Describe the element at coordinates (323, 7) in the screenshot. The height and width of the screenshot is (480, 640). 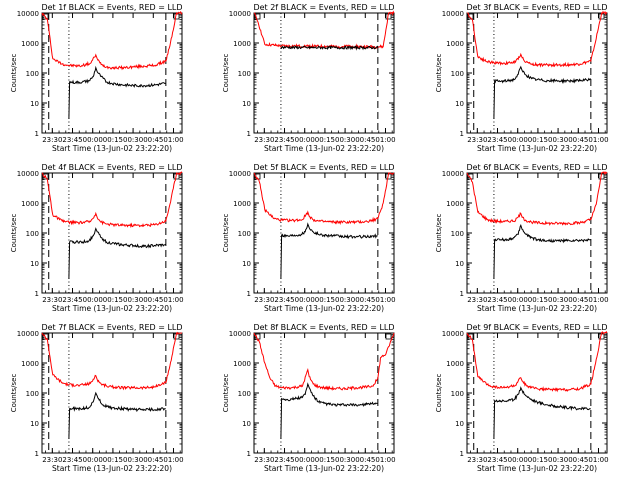
I see `chart-title: Det 2f BLACK = Events, RED = LLD` at that location.